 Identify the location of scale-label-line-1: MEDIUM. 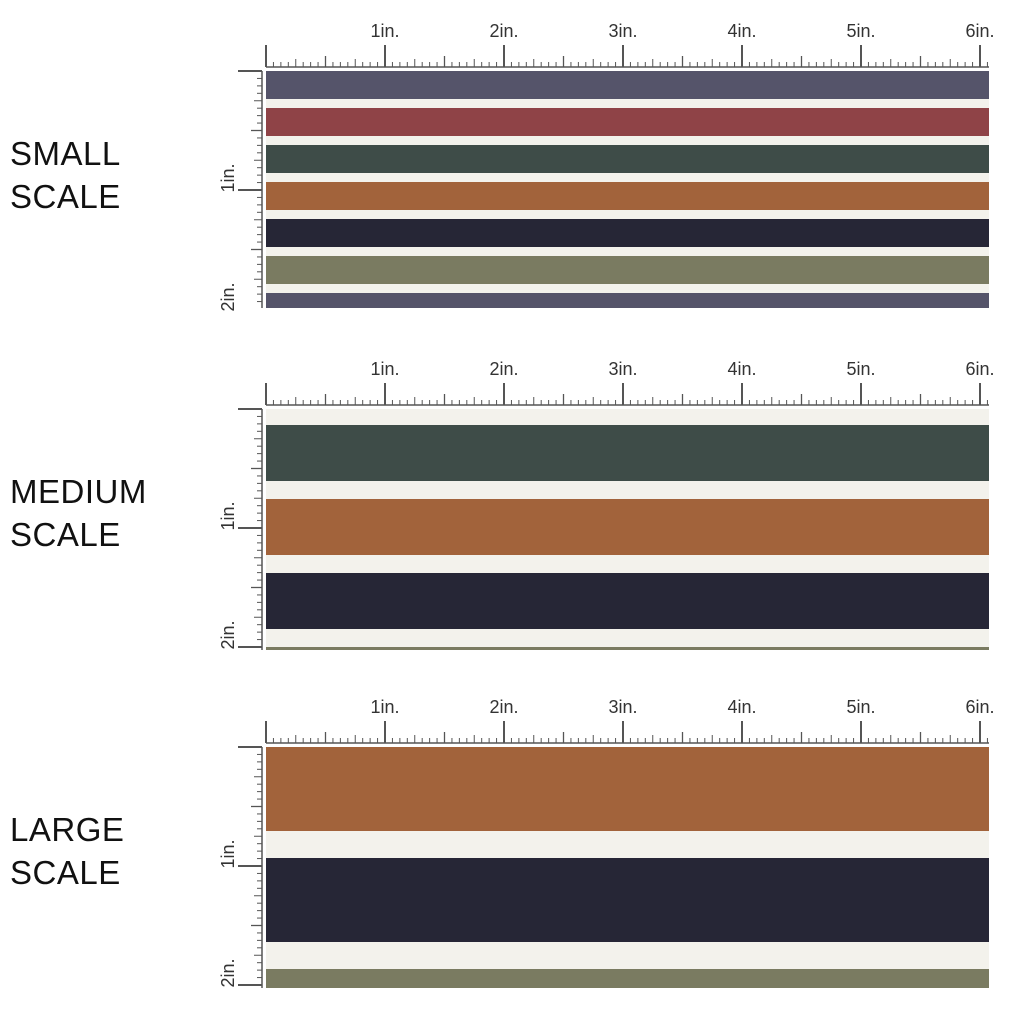
(78, 491).